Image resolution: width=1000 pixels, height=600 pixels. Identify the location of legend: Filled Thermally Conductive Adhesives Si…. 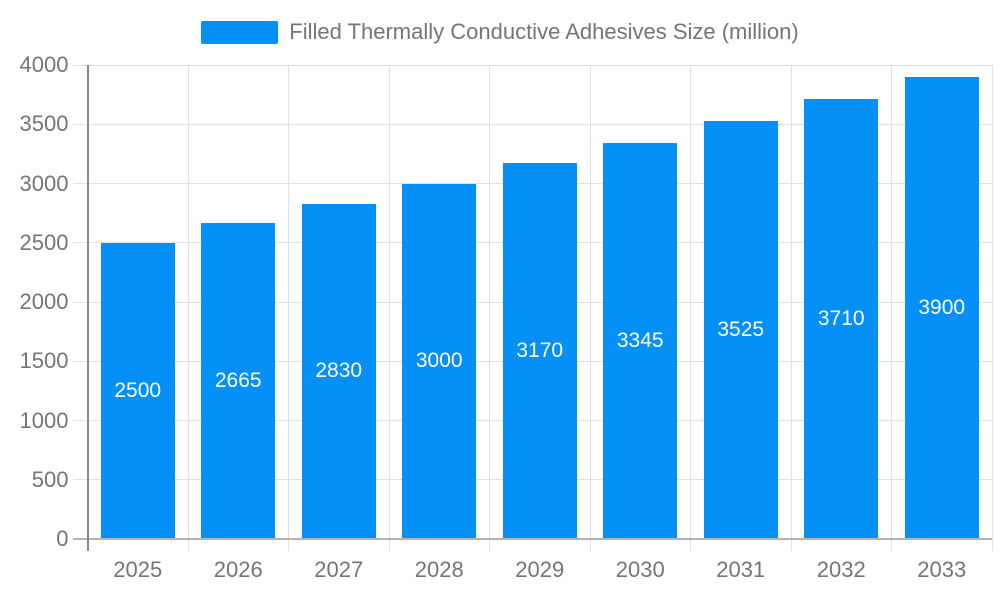
(500, 32).